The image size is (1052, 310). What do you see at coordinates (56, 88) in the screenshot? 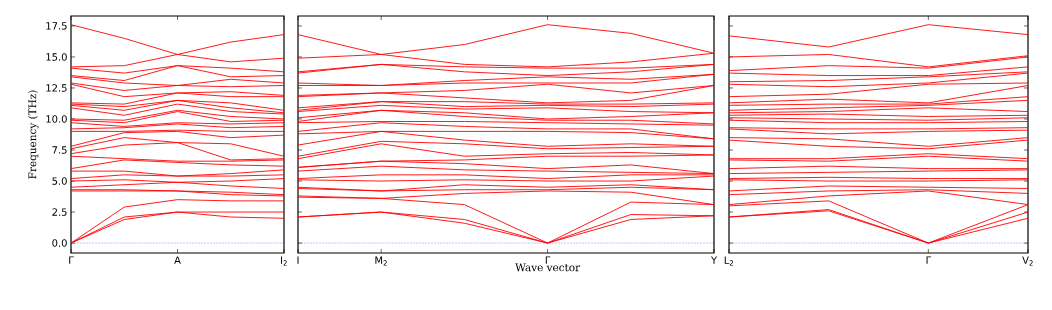
I see `y-tick-label: 12.5` at bounding box center [56, 88].